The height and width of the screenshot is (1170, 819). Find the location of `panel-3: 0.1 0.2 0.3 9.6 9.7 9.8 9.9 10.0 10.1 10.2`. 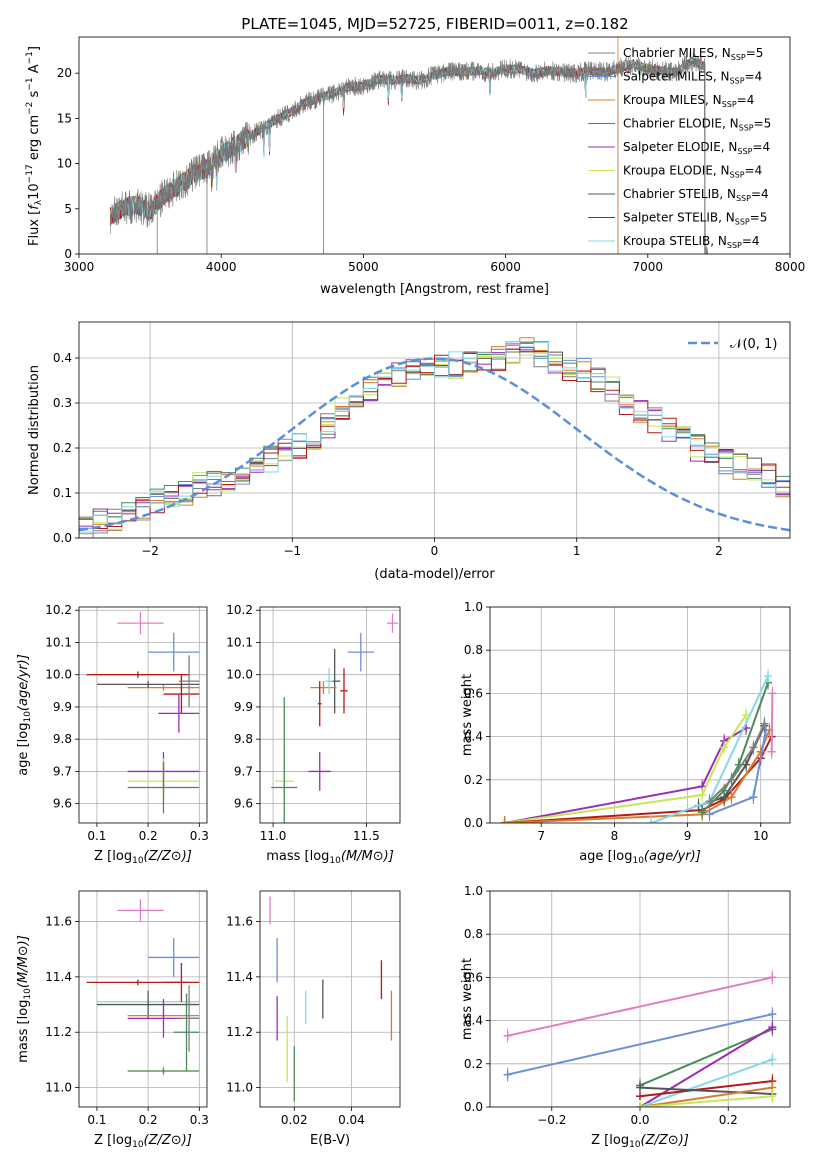

panel-3: 0.1 0.2 0.3 9.6 9.7 9.8 9.9 10.0 10.1 10.2 is located at coordinates (127, 723).